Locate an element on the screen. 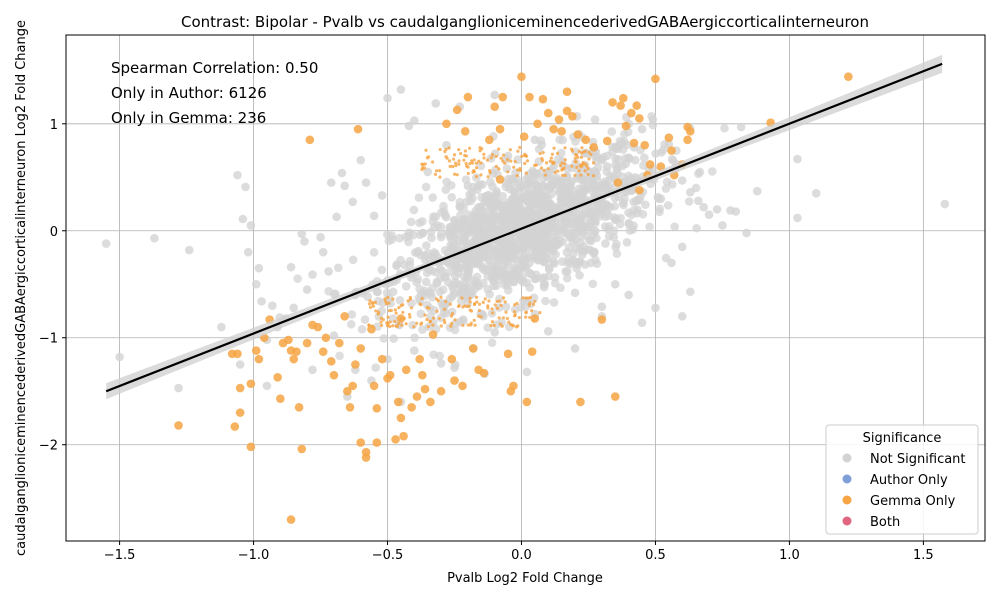  legend-label: Gemma Only is located at coordinates (913, 501).